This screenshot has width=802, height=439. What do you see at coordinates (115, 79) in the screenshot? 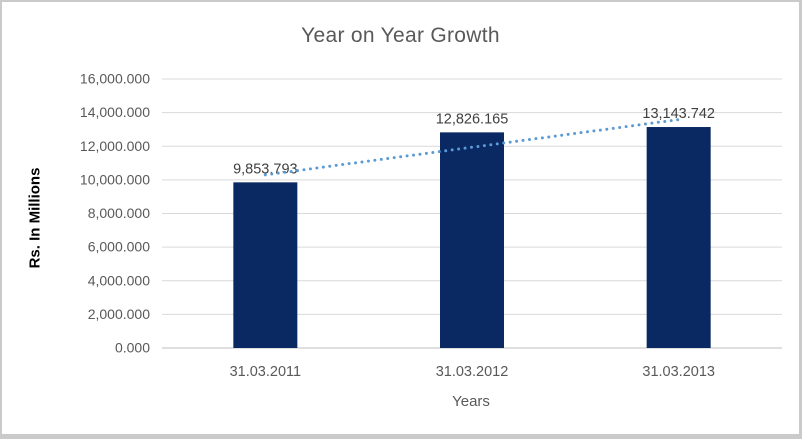
I see `y-tick-label: 16,000.000` at bounding box center [115, 79].